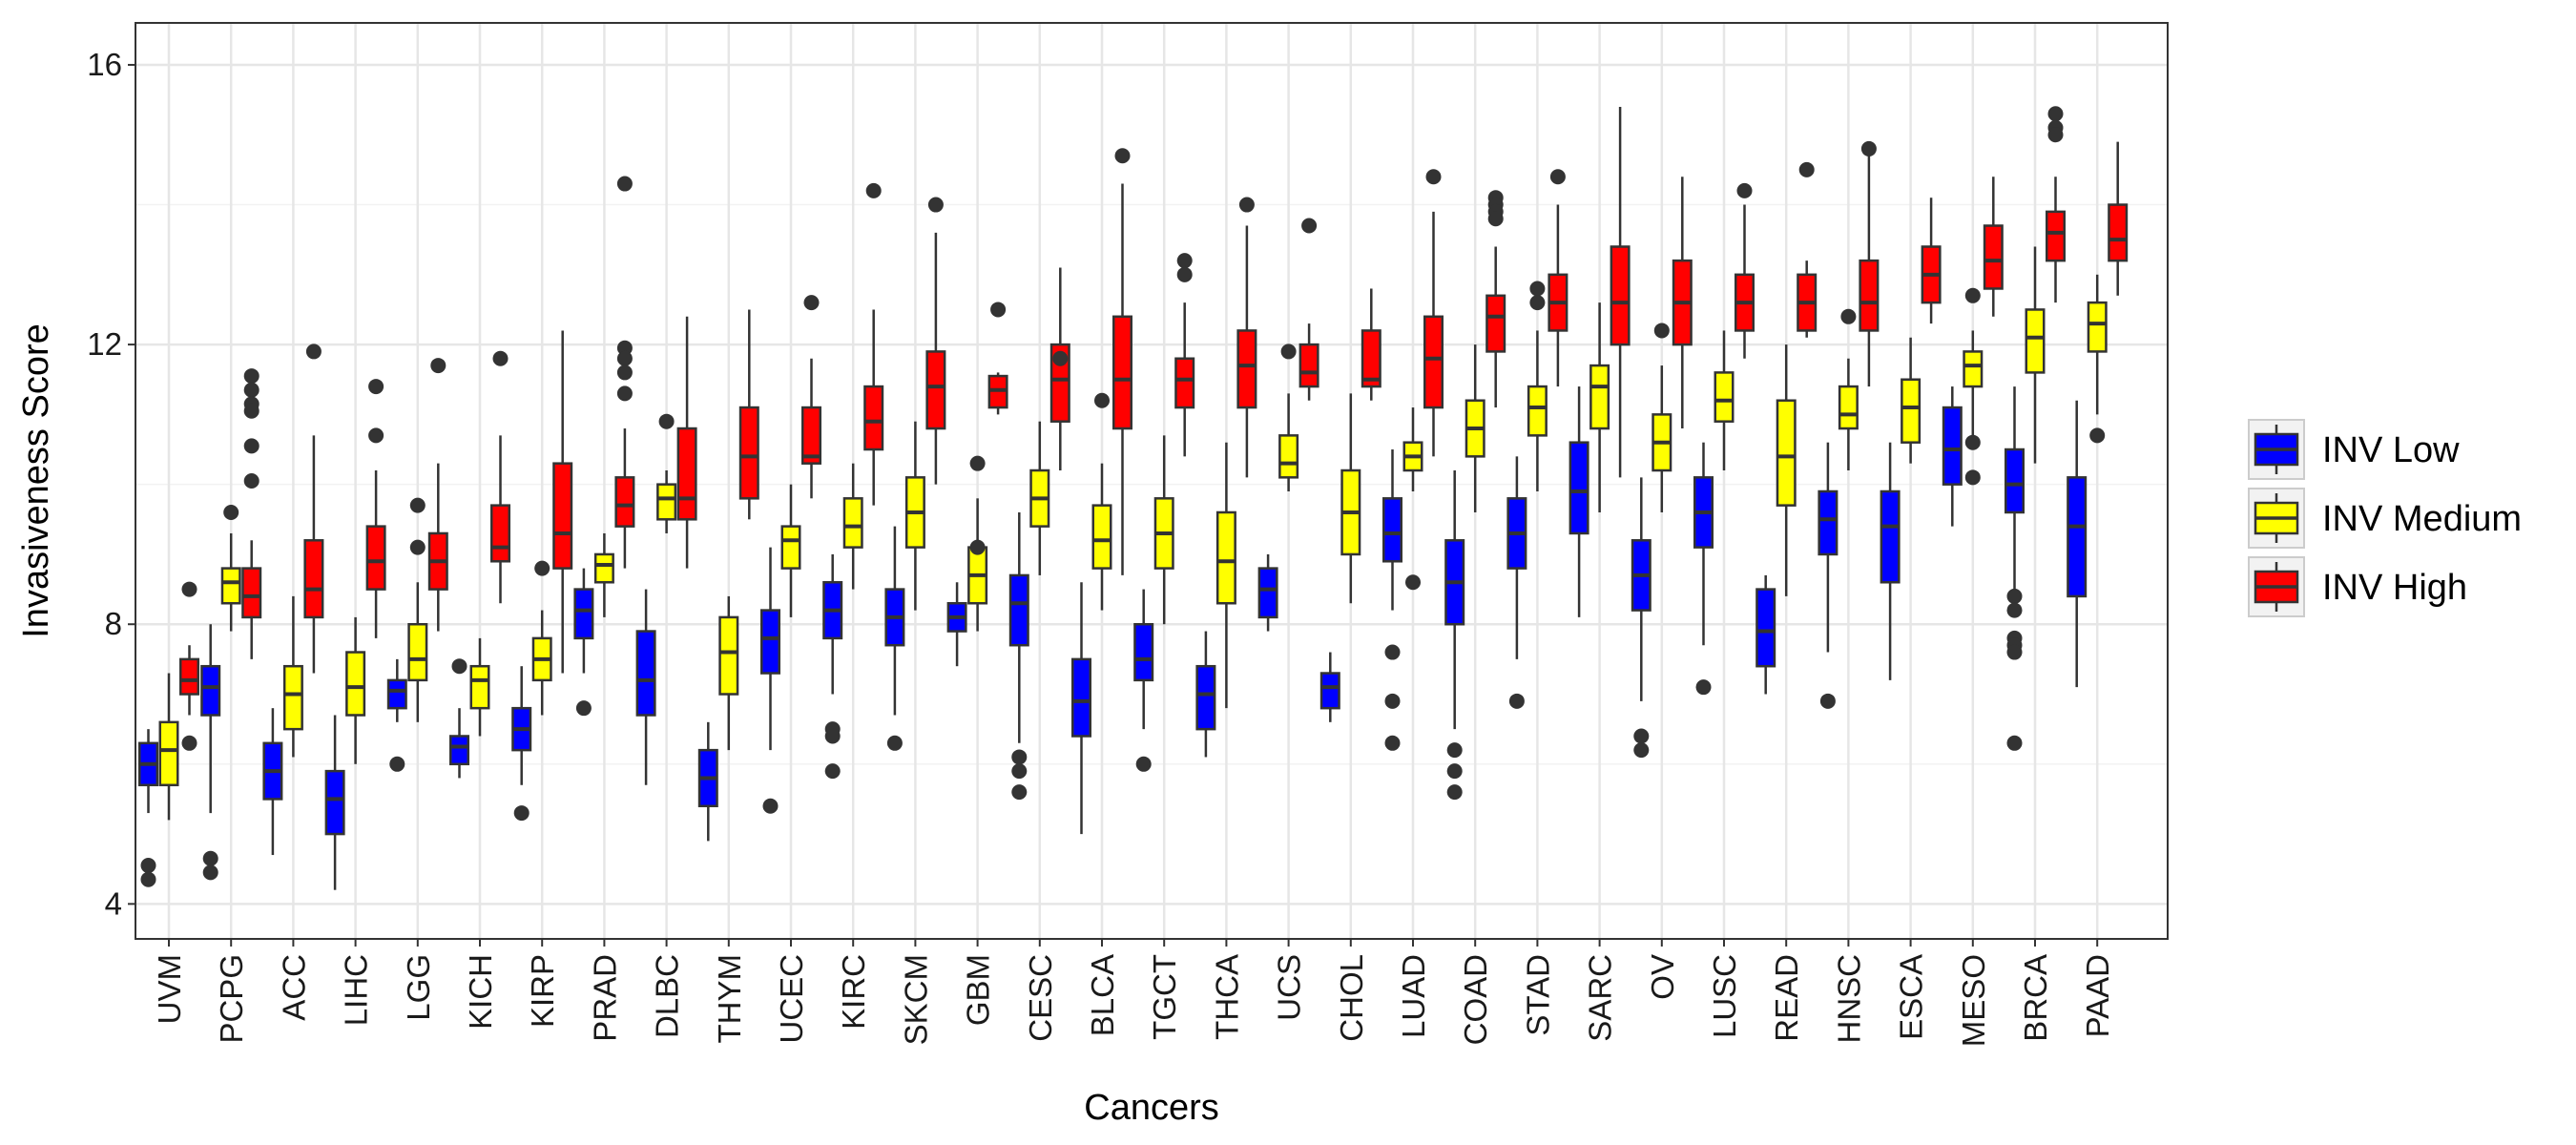  I want to click on box-uvm-inv-low, so click(148, 808).